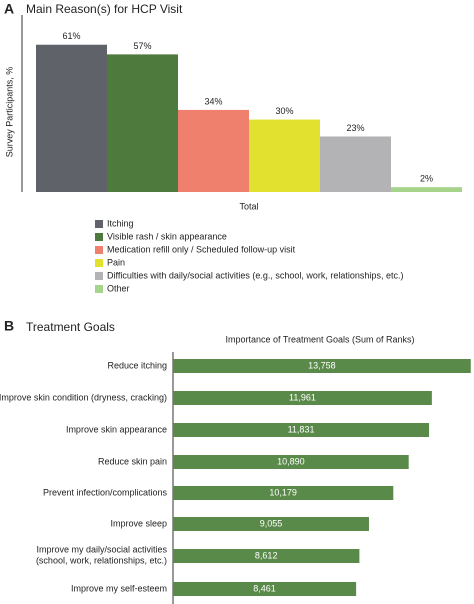  I want to click on chart-title: Treatment Goals, so click(70, 327).